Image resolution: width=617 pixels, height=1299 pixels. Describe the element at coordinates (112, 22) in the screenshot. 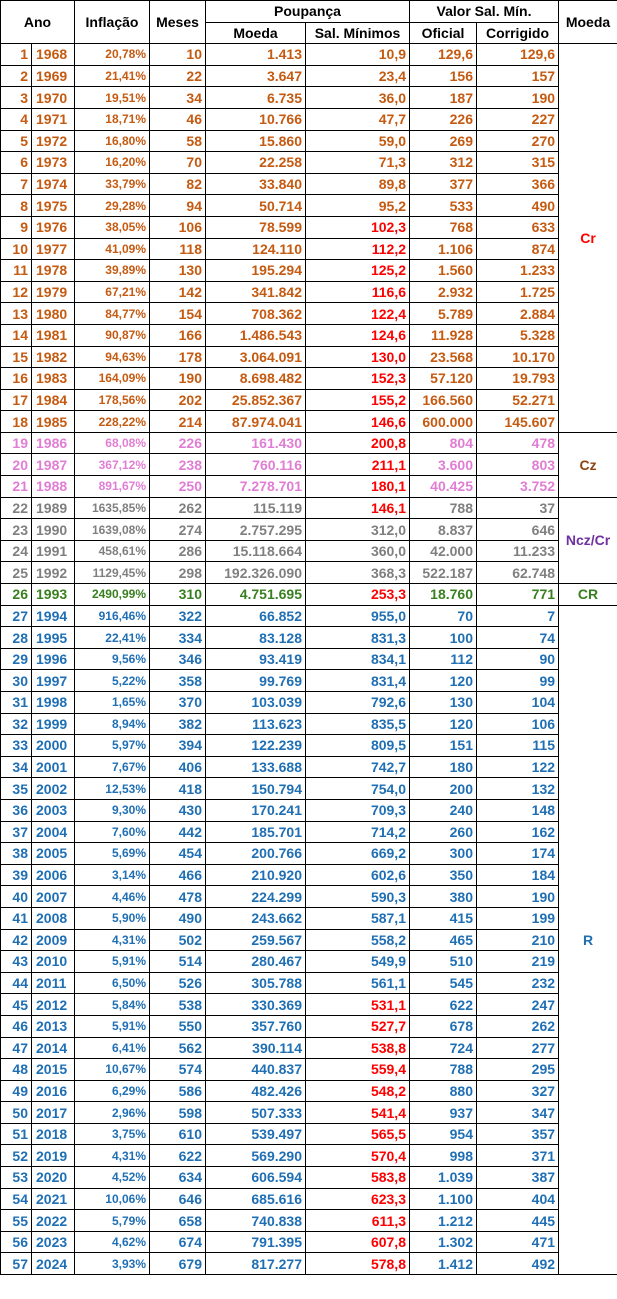

I see `header-inflacao: Inflação` at that location.